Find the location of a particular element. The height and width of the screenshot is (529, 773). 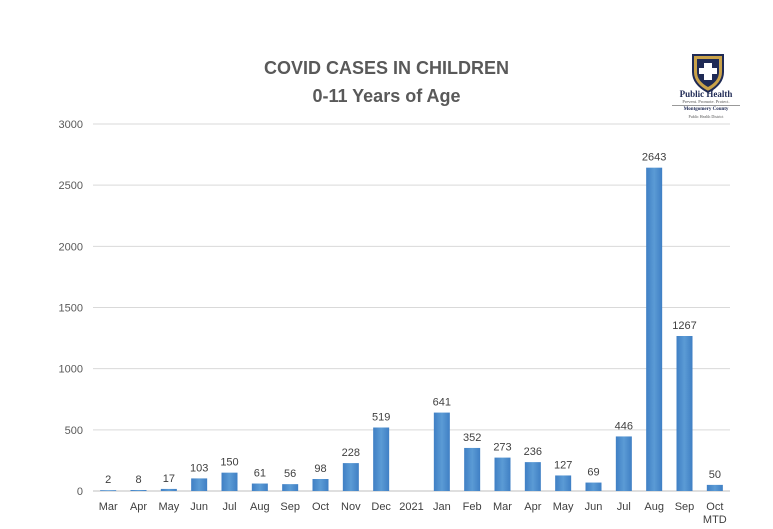

logo-divider is located at coordinates (706, 105).